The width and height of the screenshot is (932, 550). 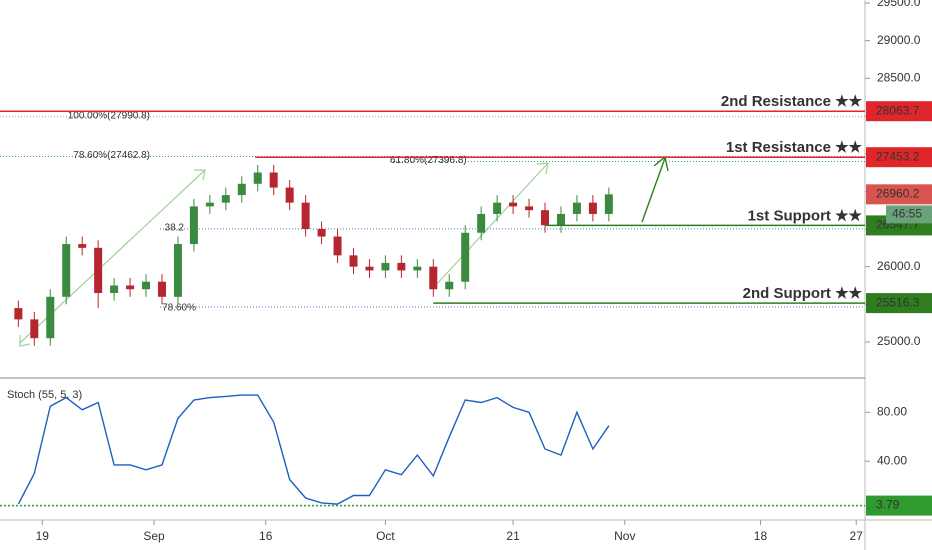 I want to click on x-tick-label: 21, so click(x=513, y=536).